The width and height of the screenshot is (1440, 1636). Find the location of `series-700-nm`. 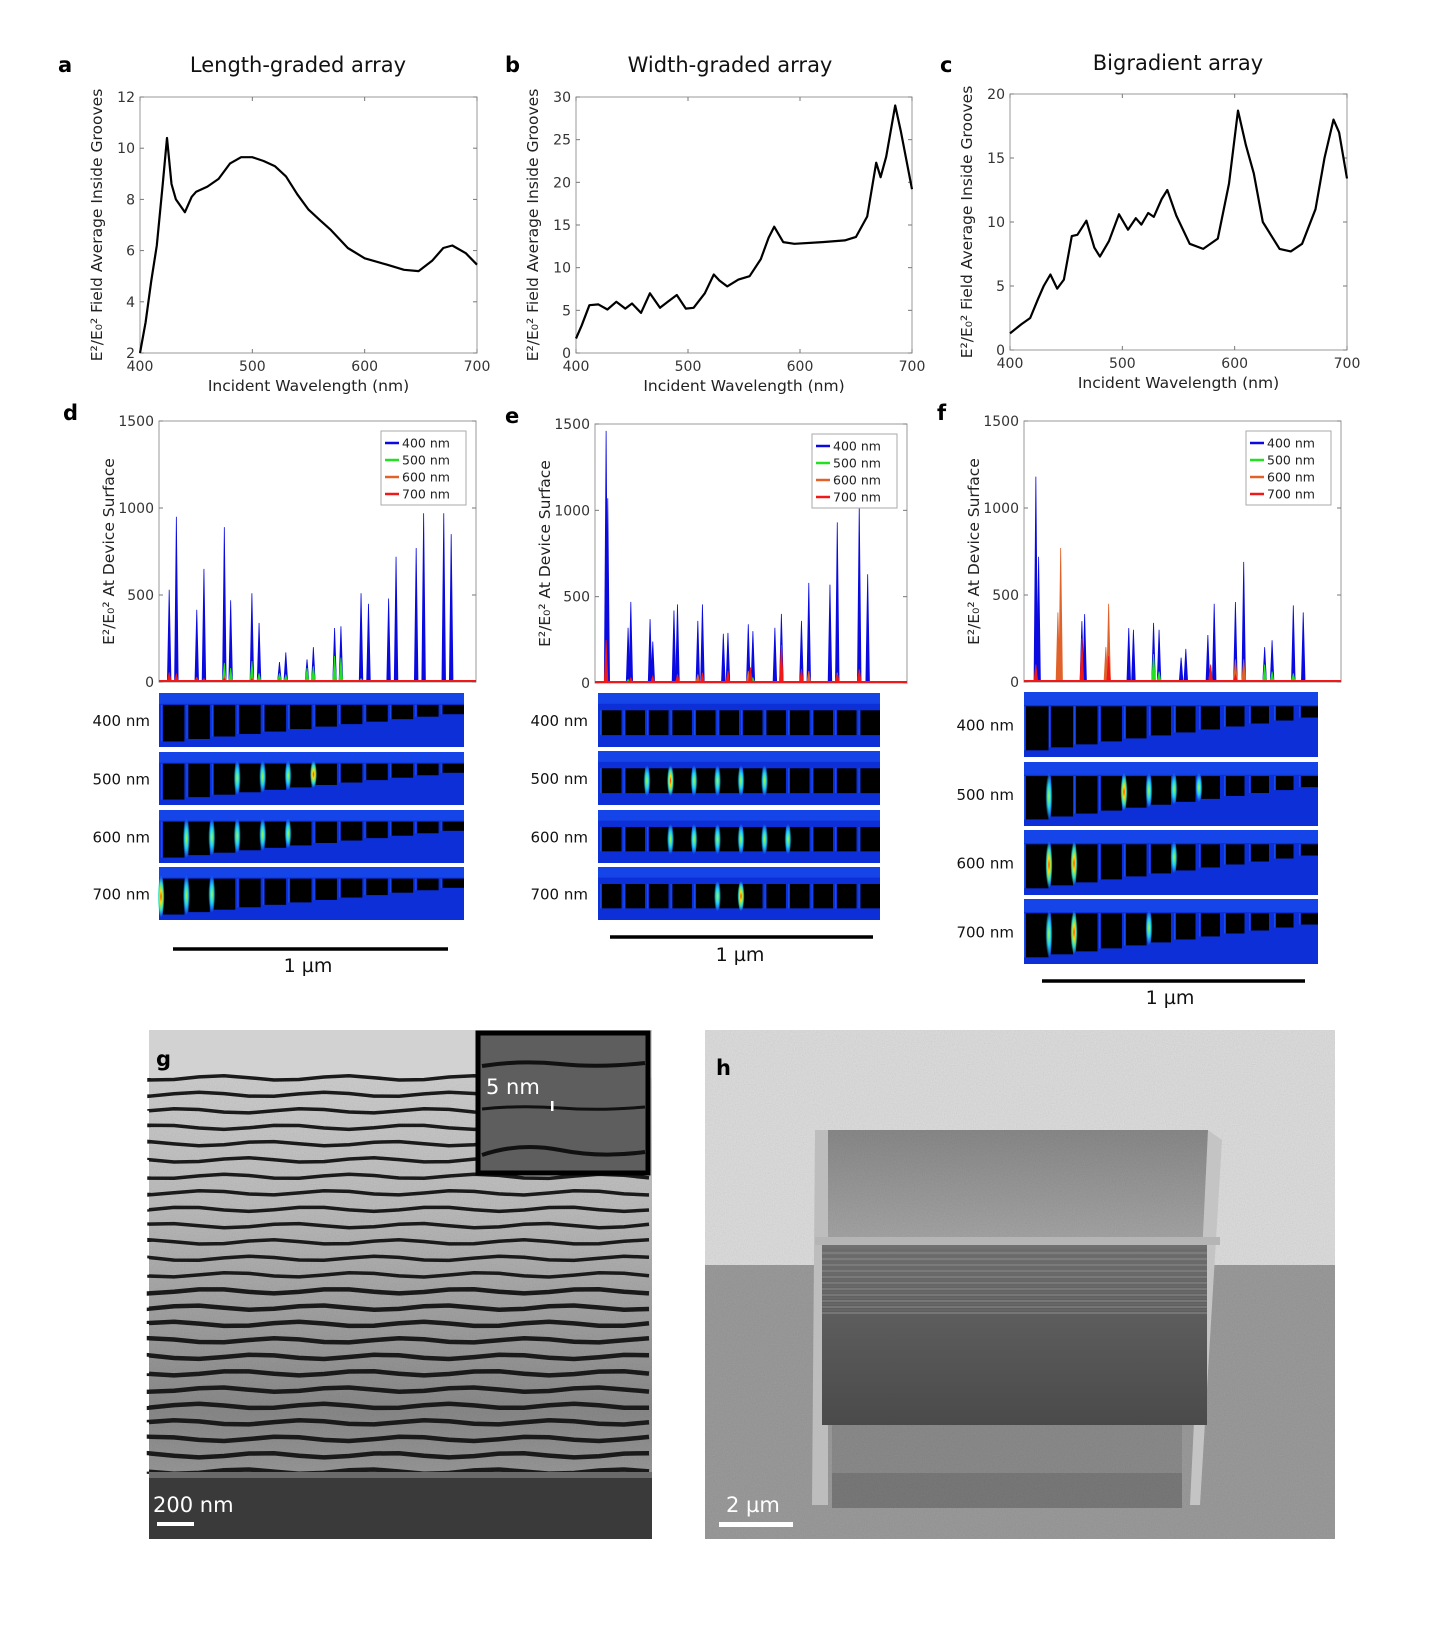

series-700-nm is located at coordinates (1135, 660).